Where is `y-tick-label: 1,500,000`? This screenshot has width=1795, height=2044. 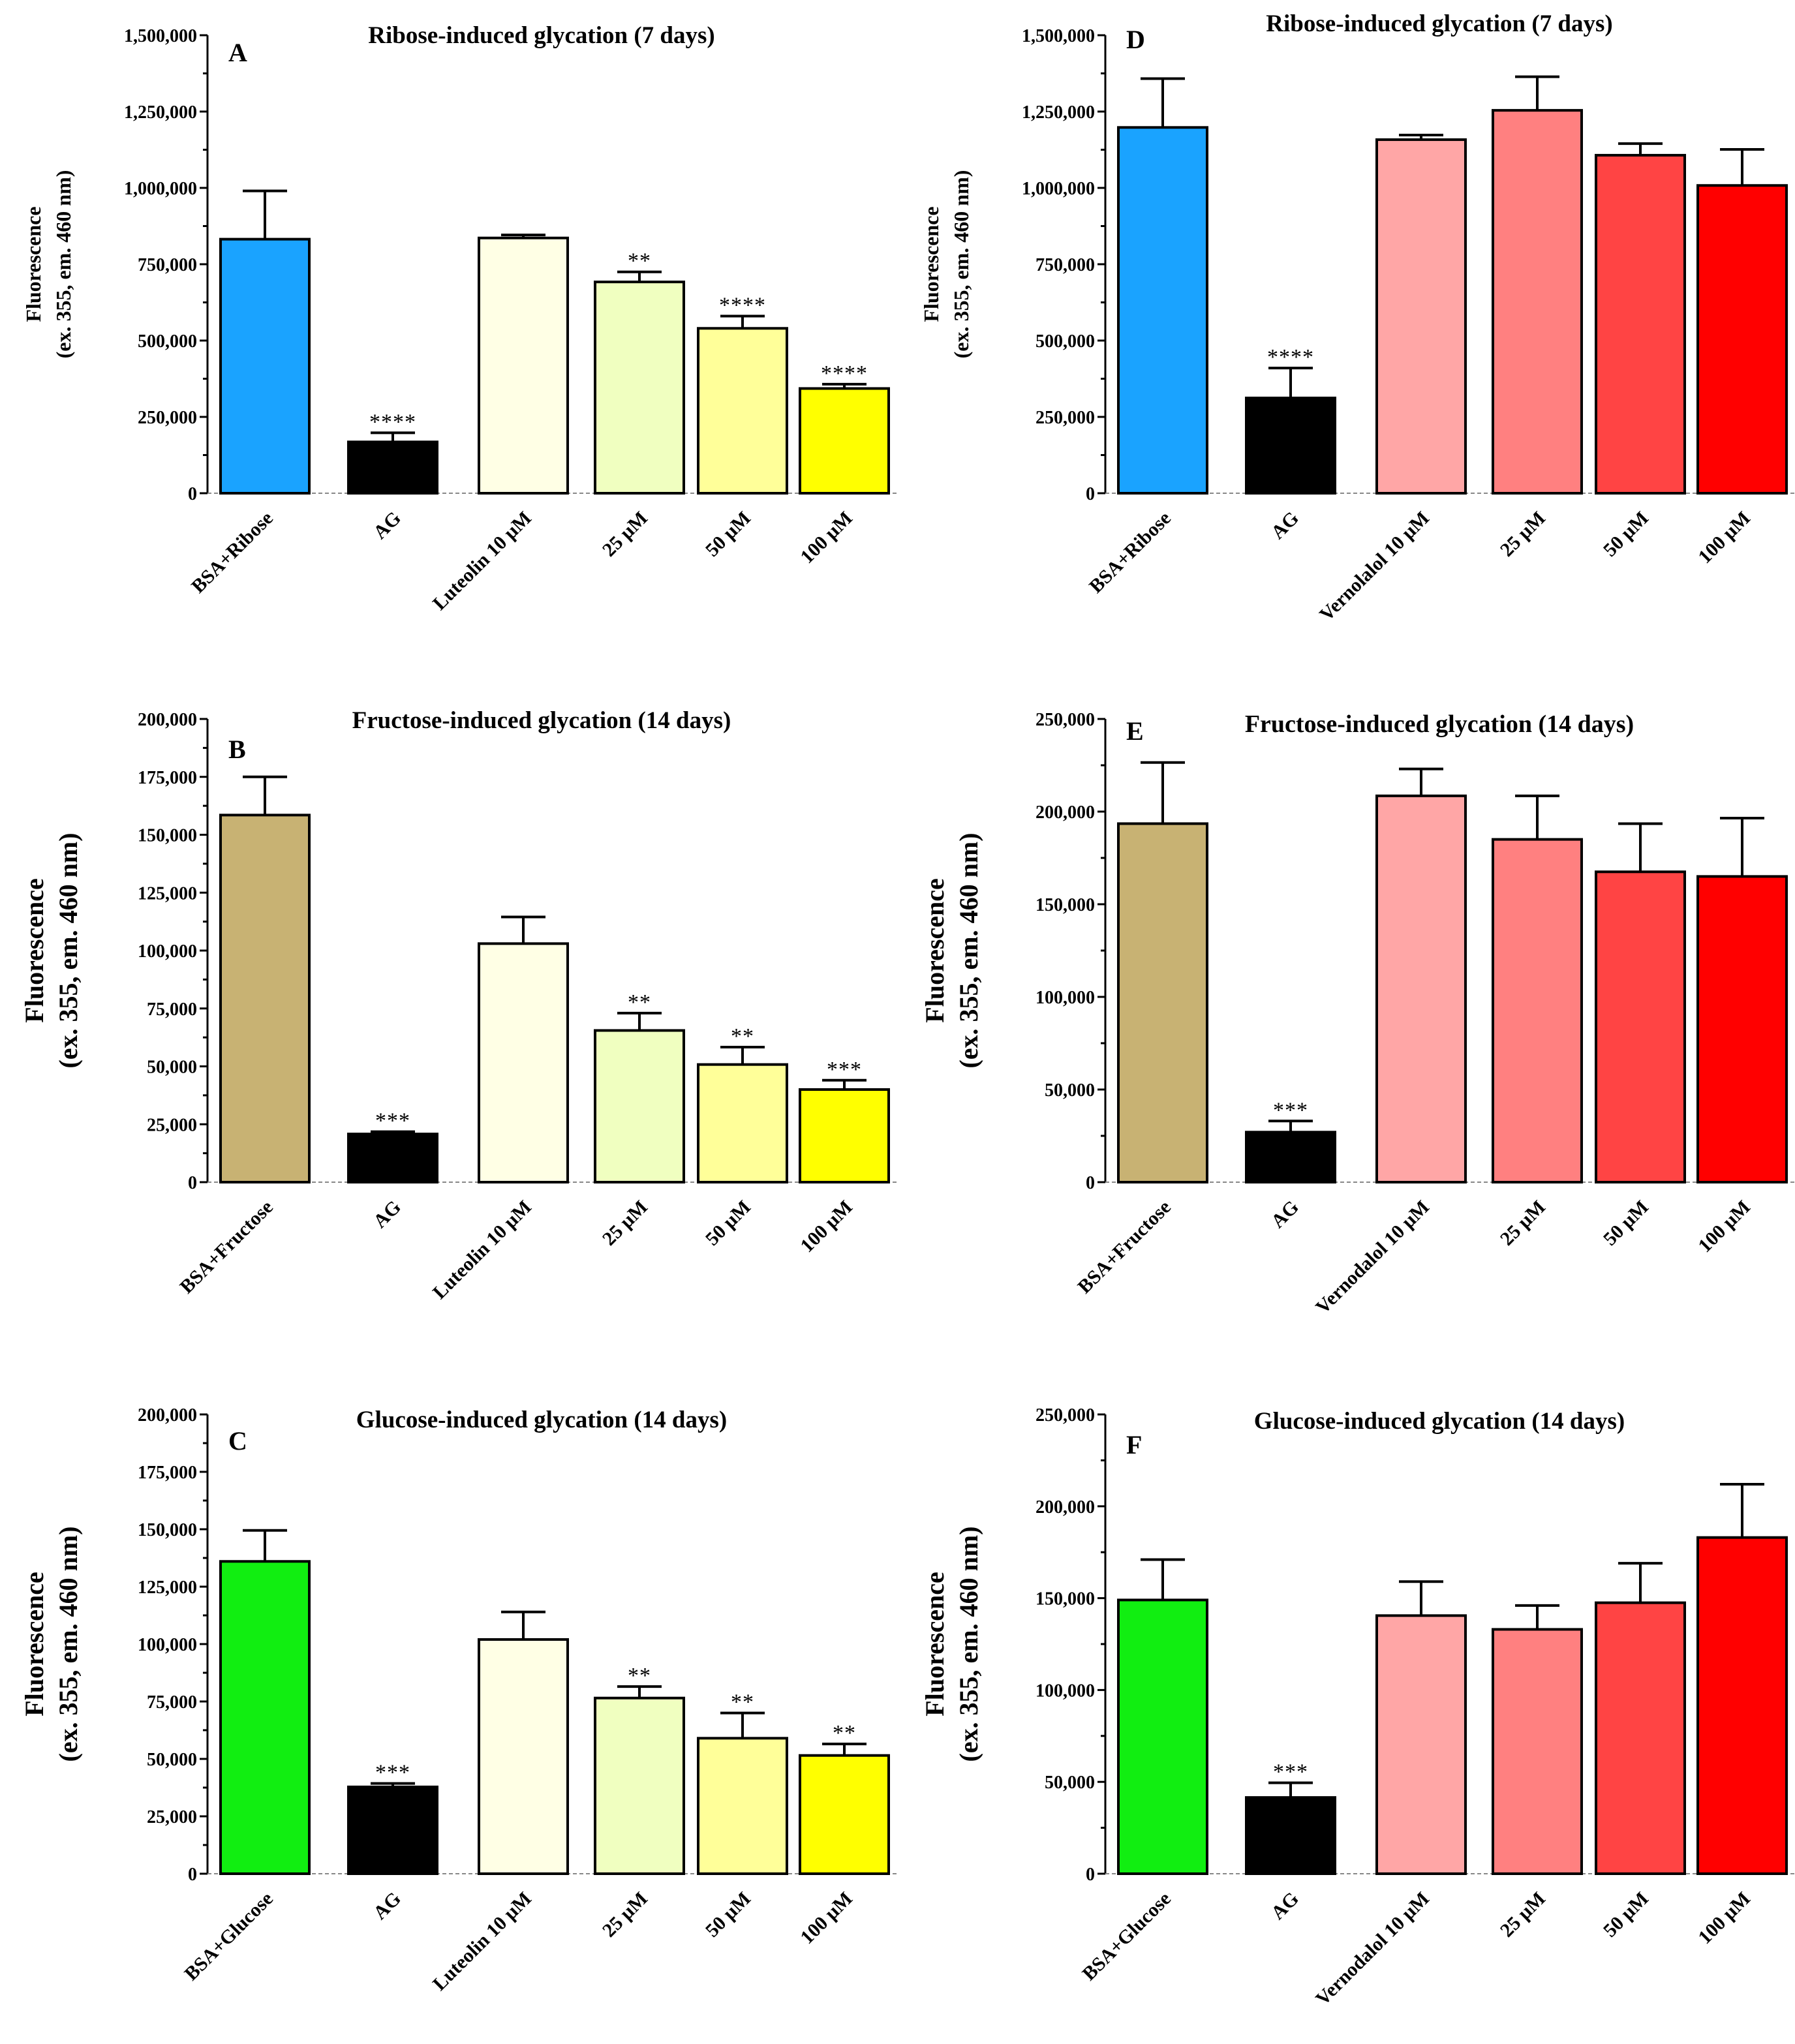
y-tick-label: 1,500,000 is located at coordinates (161, 36).